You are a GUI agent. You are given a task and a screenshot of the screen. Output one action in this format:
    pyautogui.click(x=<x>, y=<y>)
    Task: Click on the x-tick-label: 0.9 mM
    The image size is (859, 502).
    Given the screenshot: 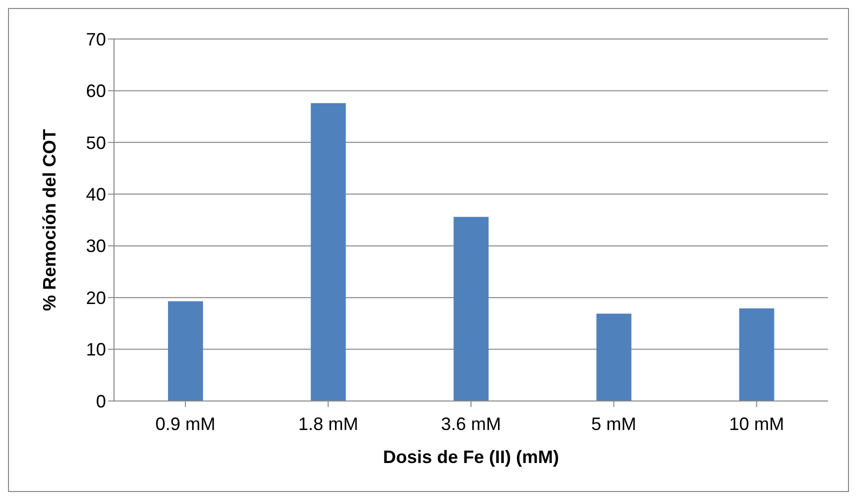 What is the action you would take?
    pyautogui.click(x=185, y=424)
    